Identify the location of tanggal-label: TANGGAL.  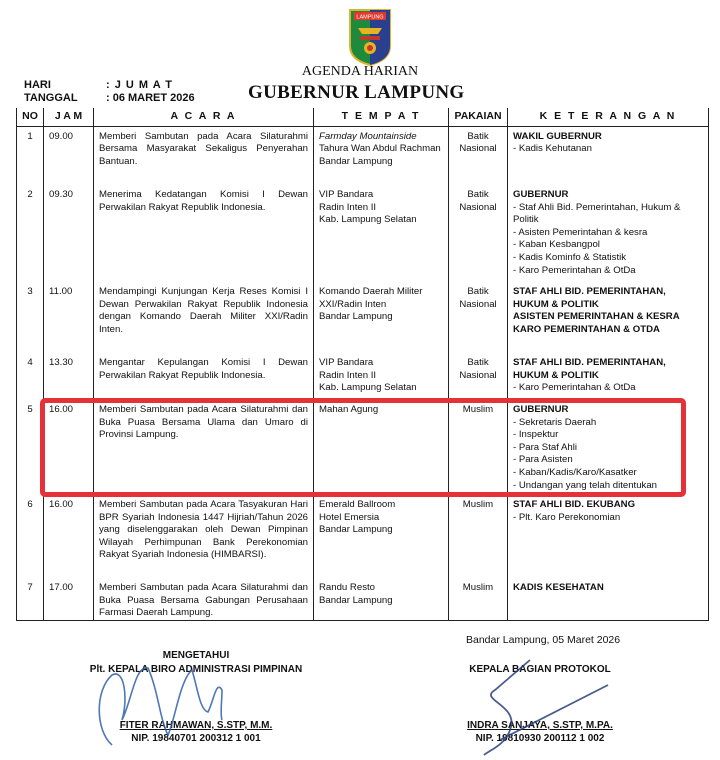
(51, 98).